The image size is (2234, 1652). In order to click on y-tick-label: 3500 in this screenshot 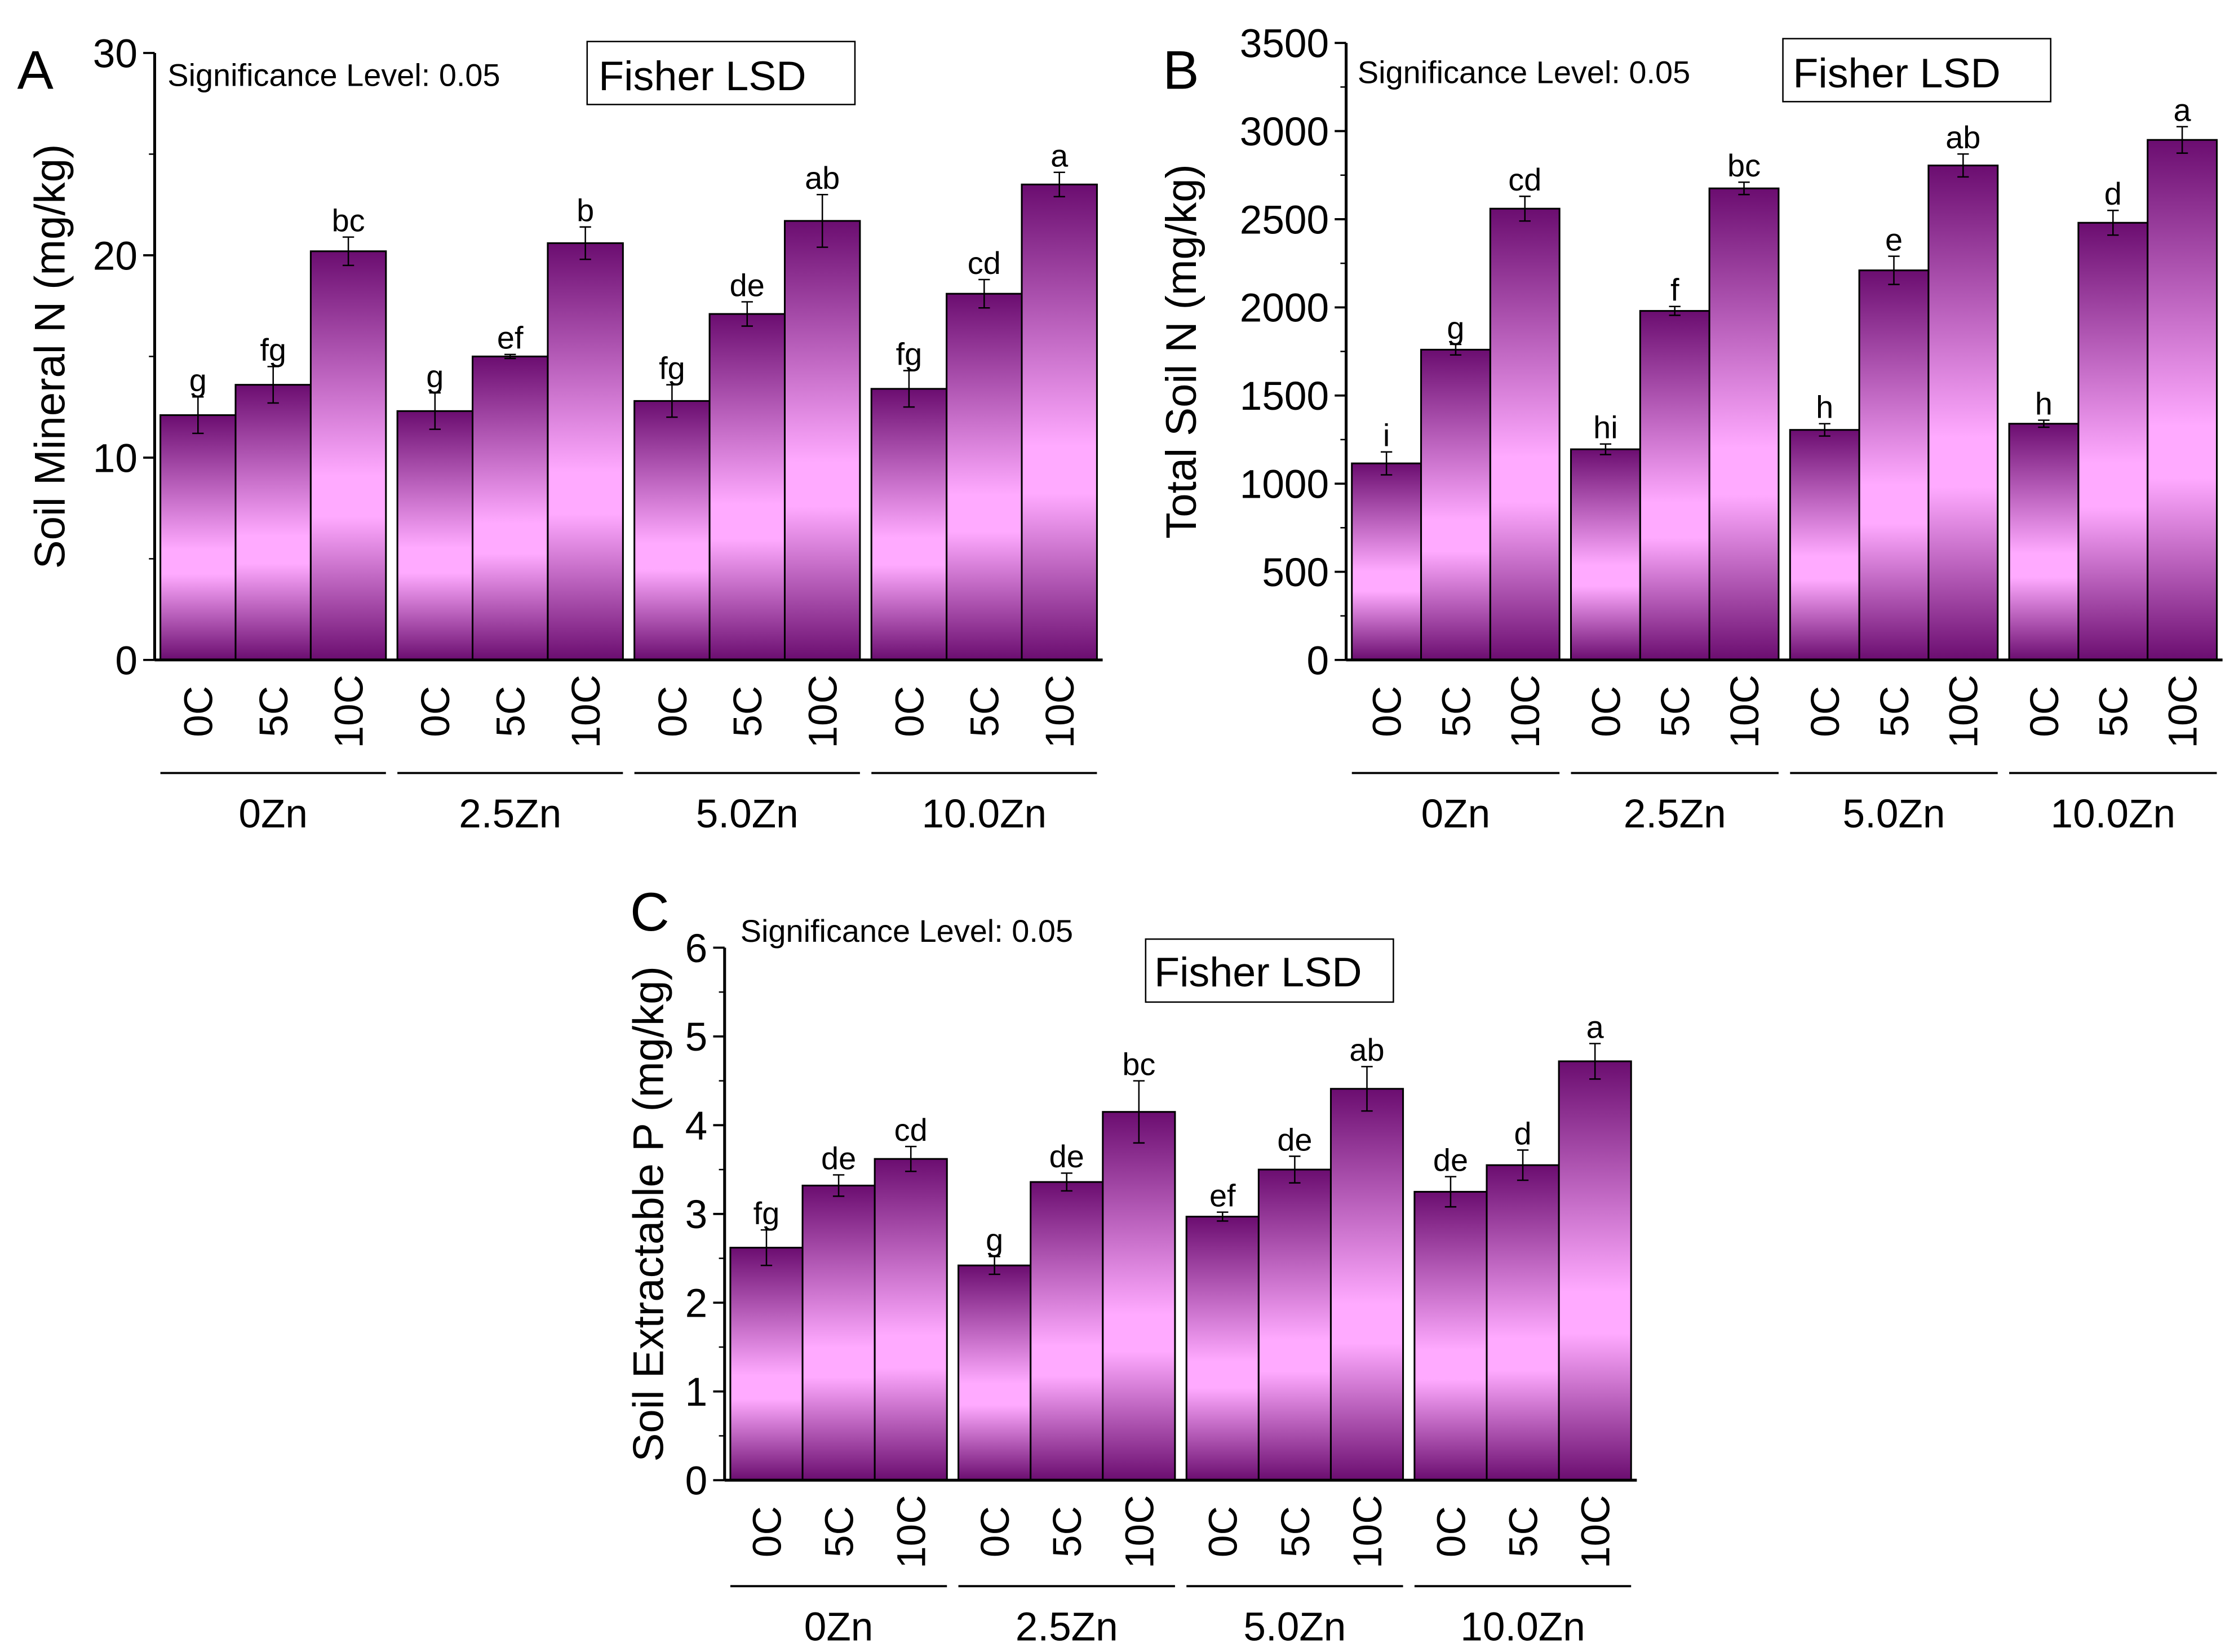, I will do `click(1284, 45)`.